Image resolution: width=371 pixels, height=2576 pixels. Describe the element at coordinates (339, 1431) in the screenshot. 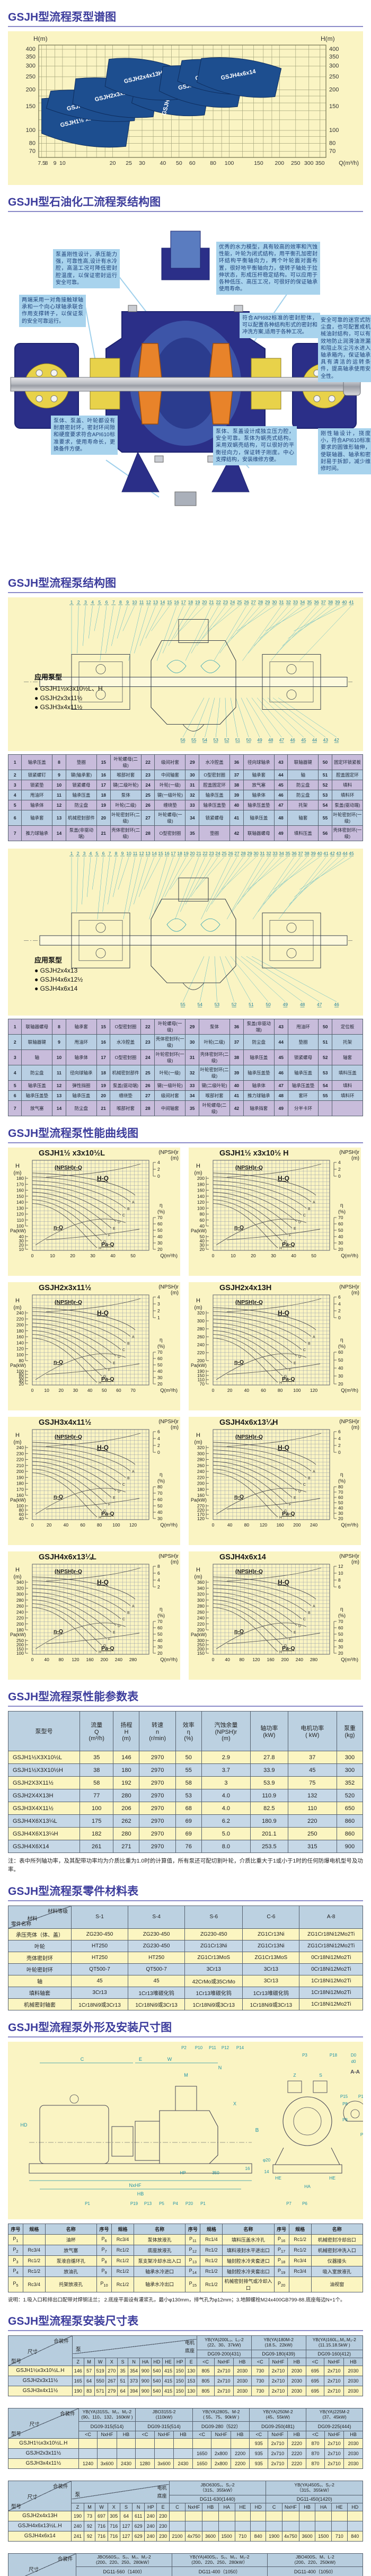

I see `npsh-tick-label: 6` at that location.